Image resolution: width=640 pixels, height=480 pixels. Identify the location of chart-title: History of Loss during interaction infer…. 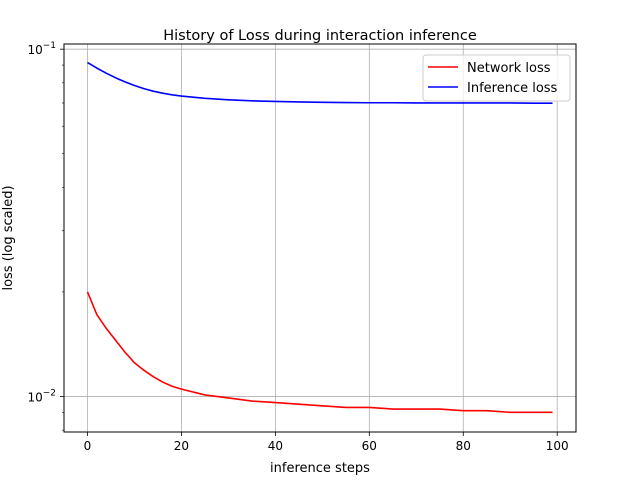
(320, 36).